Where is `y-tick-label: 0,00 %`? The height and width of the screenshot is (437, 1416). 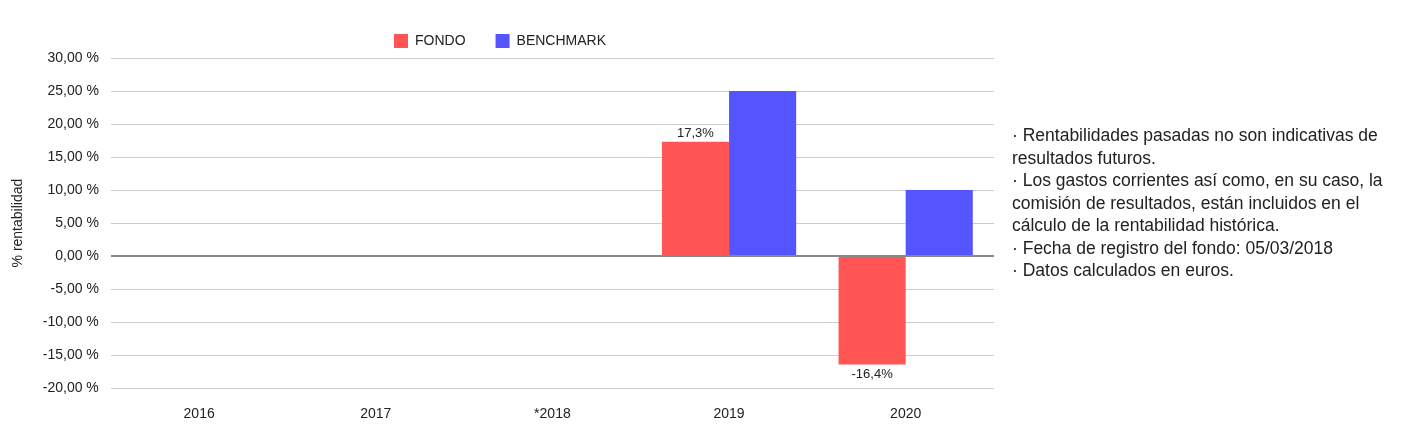 y-tick-label: 0,00 % is located at coordinates (77, 254).